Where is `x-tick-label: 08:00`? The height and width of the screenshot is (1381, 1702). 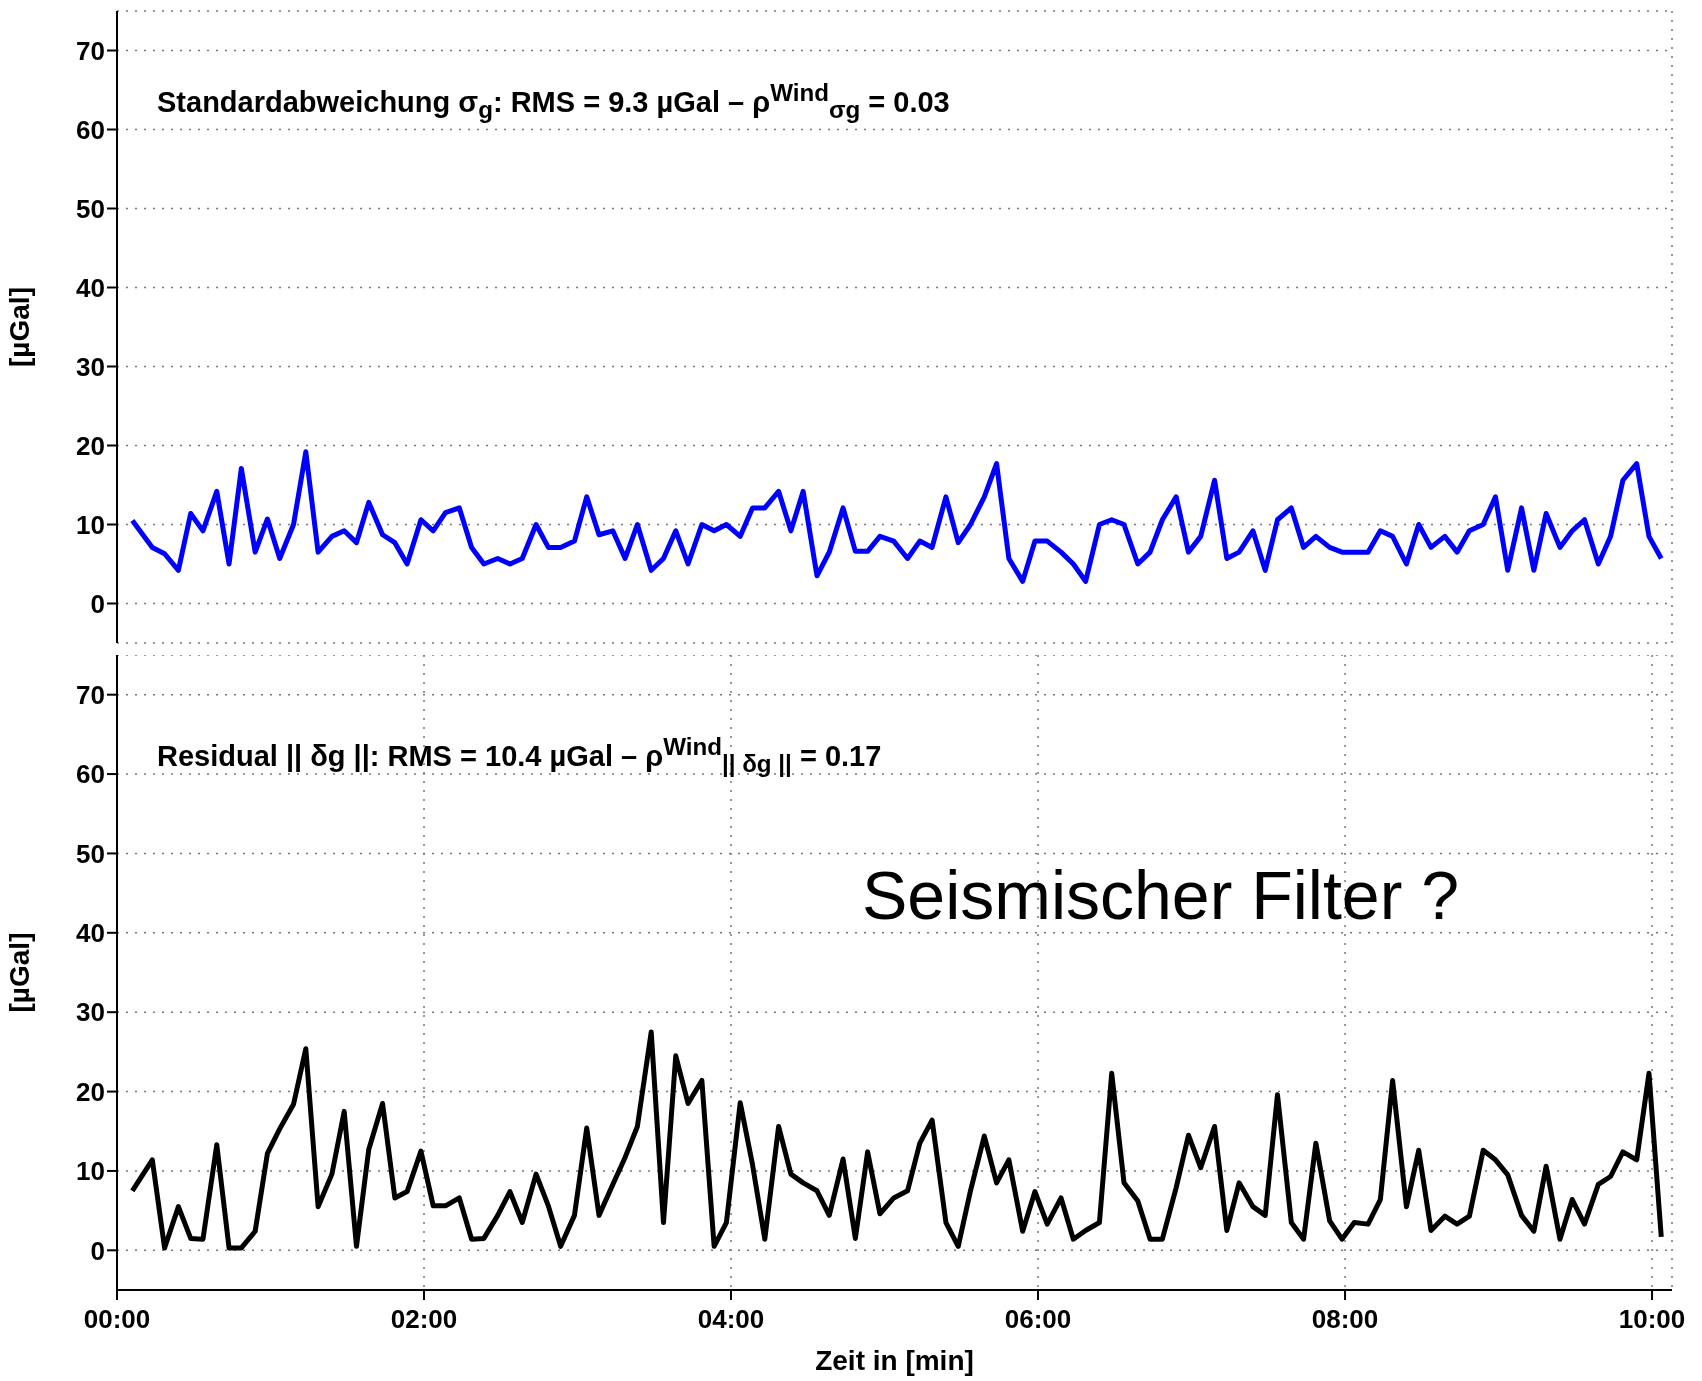
x-tick-label: 08:00 is located at coordinates (1345, 1319).